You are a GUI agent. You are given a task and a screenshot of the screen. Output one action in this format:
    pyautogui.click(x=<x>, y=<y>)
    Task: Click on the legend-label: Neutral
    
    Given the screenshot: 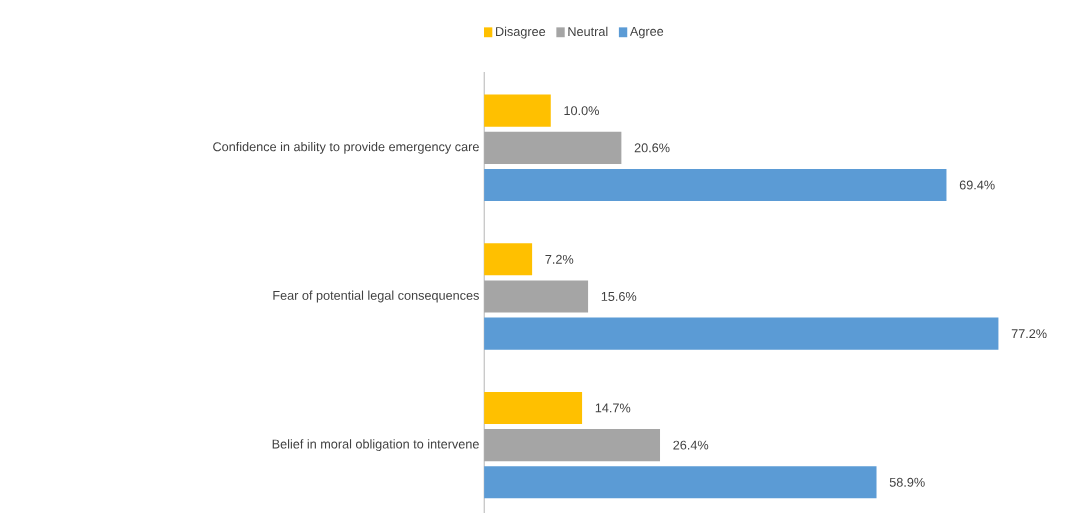 What is the action you would take?
    pyautogui.click(x=588, y=31)
    